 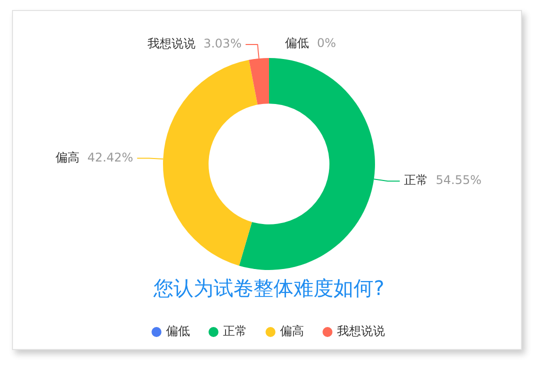 I want to click on text: 您认为试卷整体难度如何?, so click(x=268, y=288).